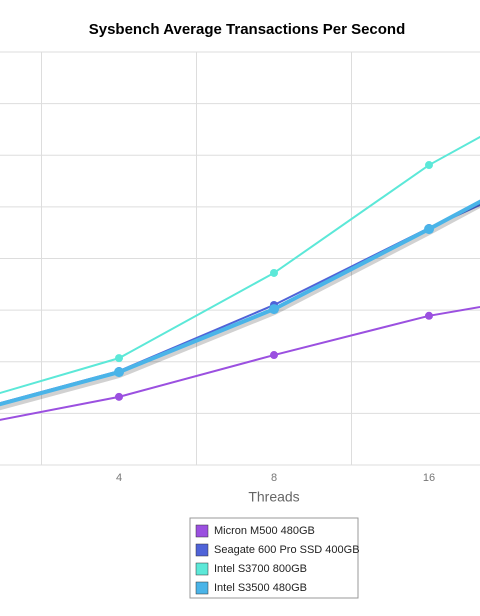 The height and width of the screenshot is (616, 480). I want to click on x-tick-label: 4, so click(119, 478).